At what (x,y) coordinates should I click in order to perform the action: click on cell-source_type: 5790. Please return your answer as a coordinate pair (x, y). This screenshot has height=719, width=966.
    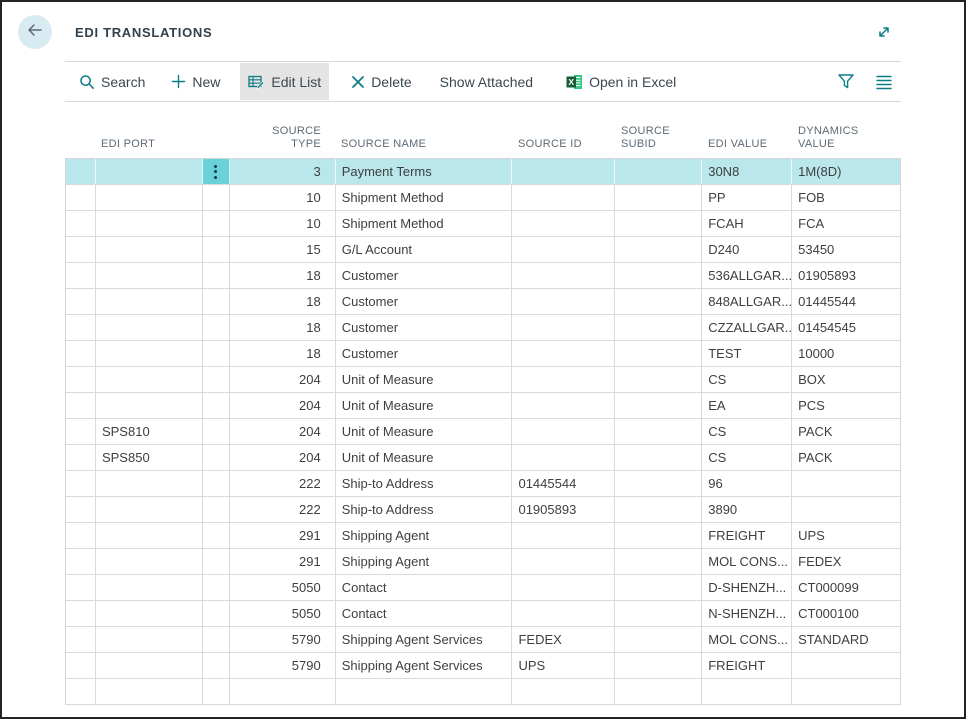
    Looking at the image, I should click on (283, 639).